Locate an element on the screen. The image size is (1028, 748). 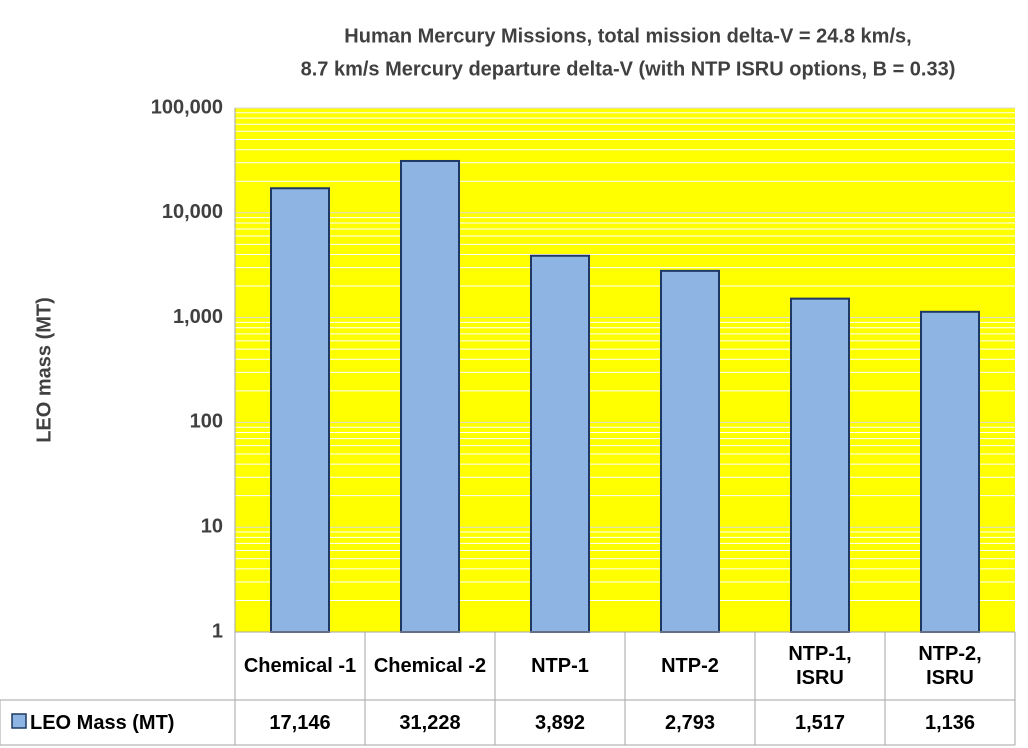
value-label: 1,517 is located at coordinates (820, 722).